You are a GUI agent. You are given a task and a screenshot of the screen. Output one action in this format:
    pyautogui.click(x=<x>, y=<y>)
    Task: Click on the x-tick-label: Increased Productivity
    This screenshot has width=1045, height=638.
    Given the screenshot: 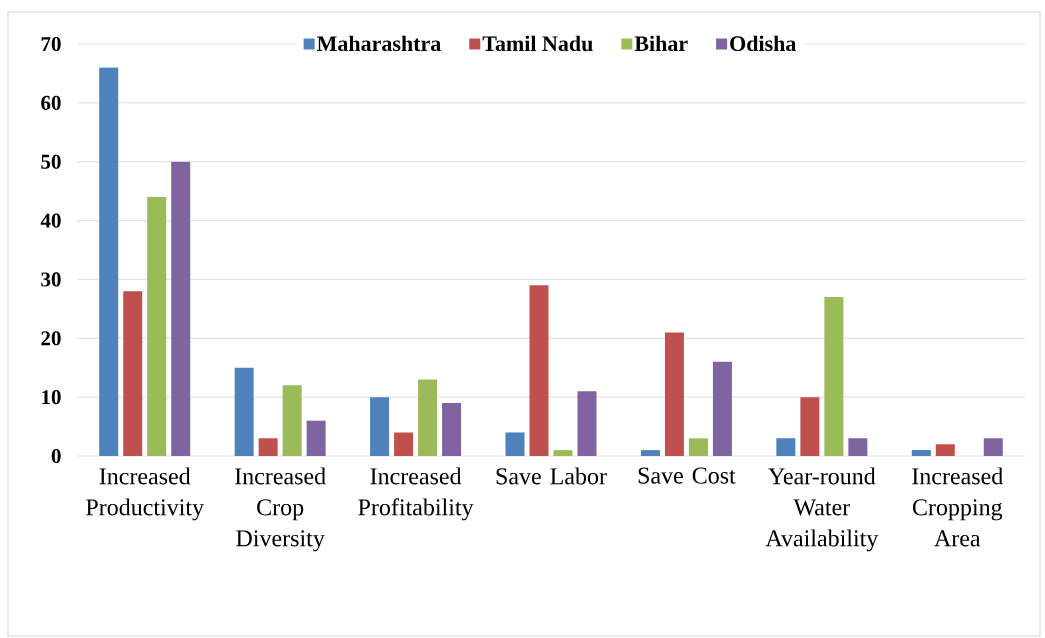 What is the action you would take?
    pyautogui.click(x=145, y=494)
    